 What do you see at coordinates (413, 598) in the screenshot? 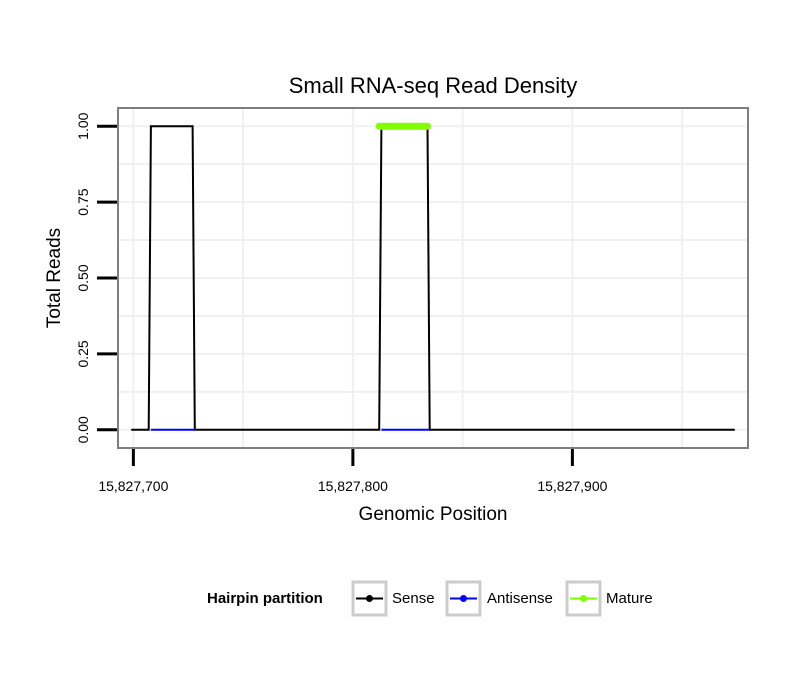
I see `legend-label: Sense` at bounding box center [413, 598].